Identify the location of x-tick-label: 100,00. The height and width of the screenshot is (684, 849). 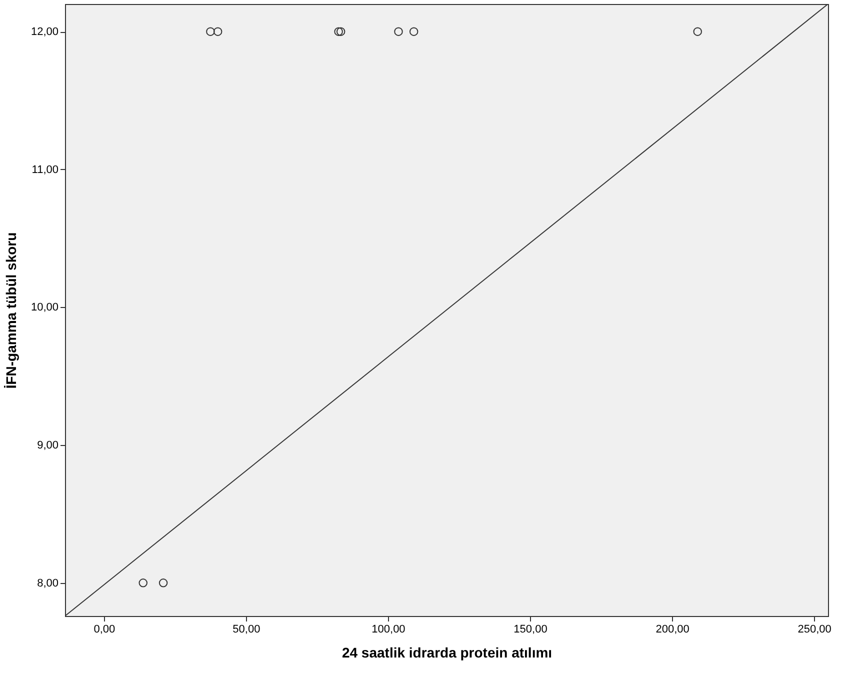
(389, 630).